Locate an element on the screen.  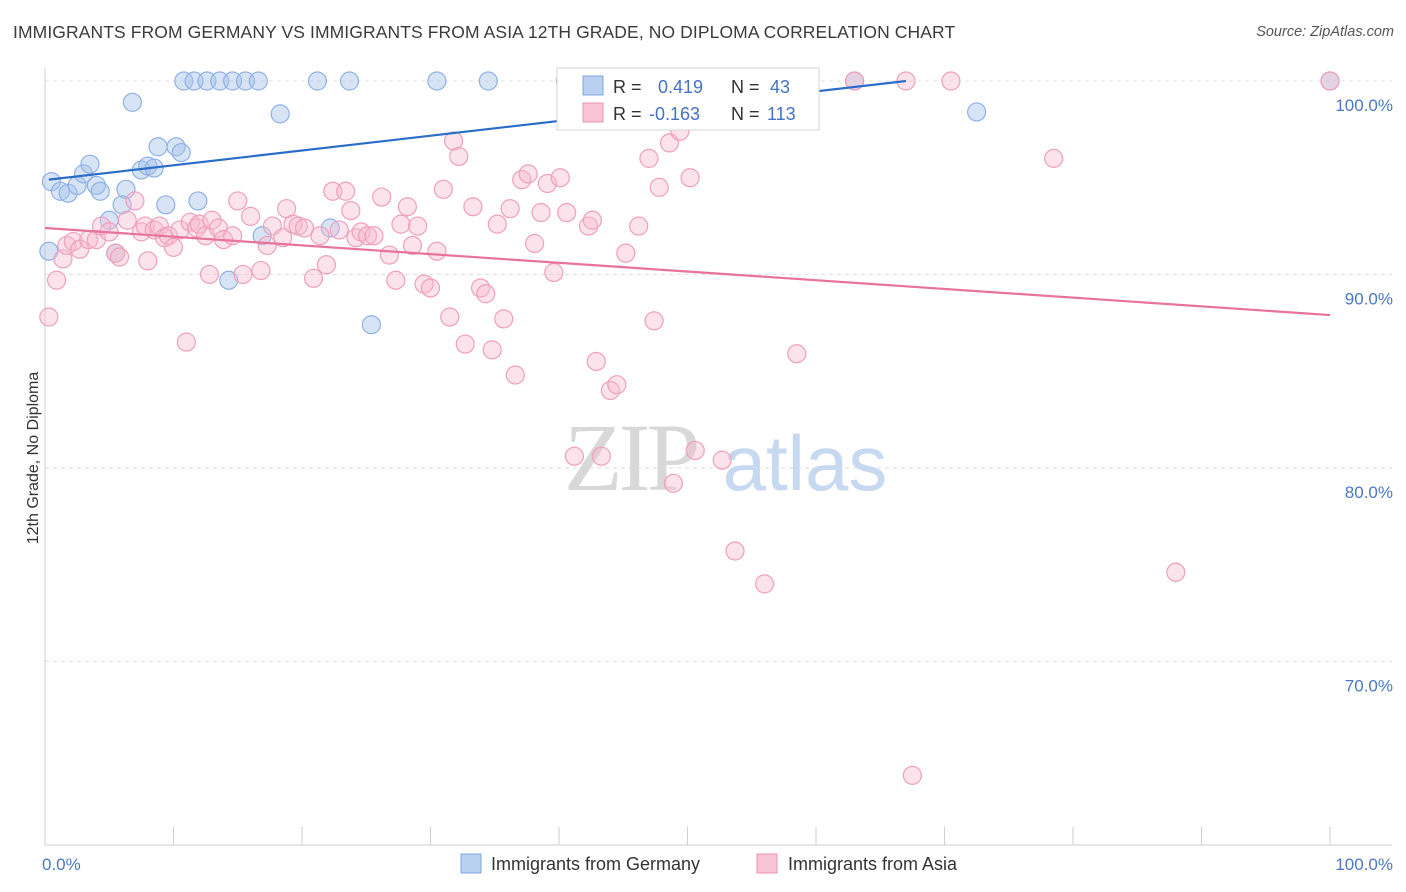
stats-legend: R = 0.419 N = 43 R = -0.163 N = 113 is located at coordinates (688, 99).